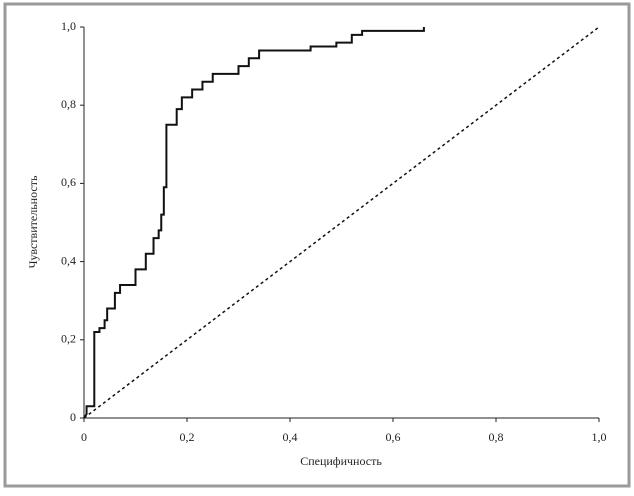 This screenshot has width=634, height=496. I want to click on y-tick-label: 0,6, so click(68, 182).